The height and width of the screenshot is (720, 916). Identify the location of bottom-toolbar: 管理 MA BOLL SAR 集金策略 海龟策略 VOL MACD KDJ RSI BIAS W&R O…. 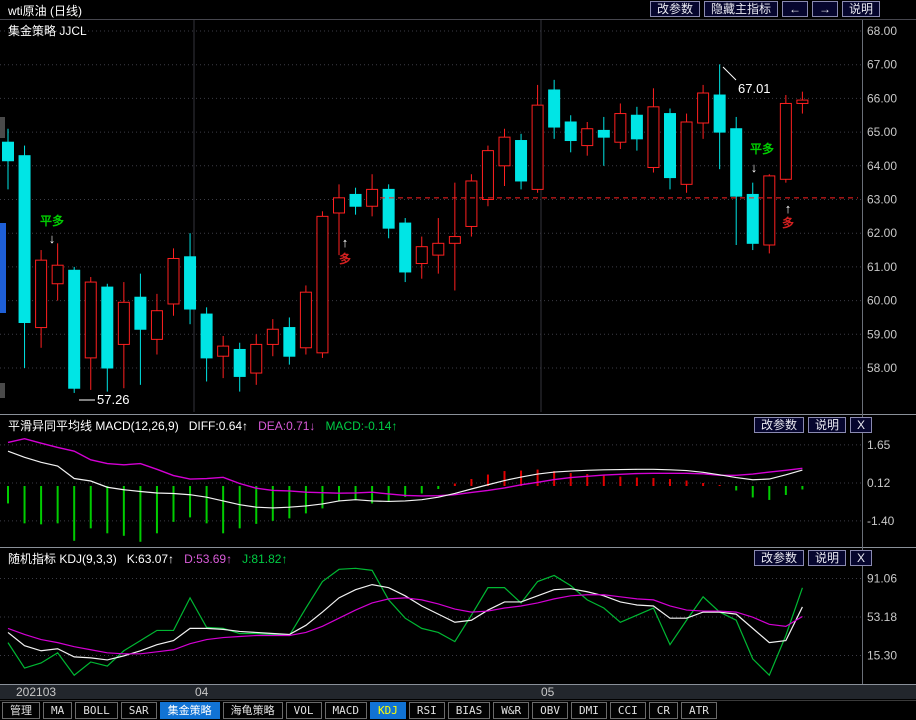
(458, 710).